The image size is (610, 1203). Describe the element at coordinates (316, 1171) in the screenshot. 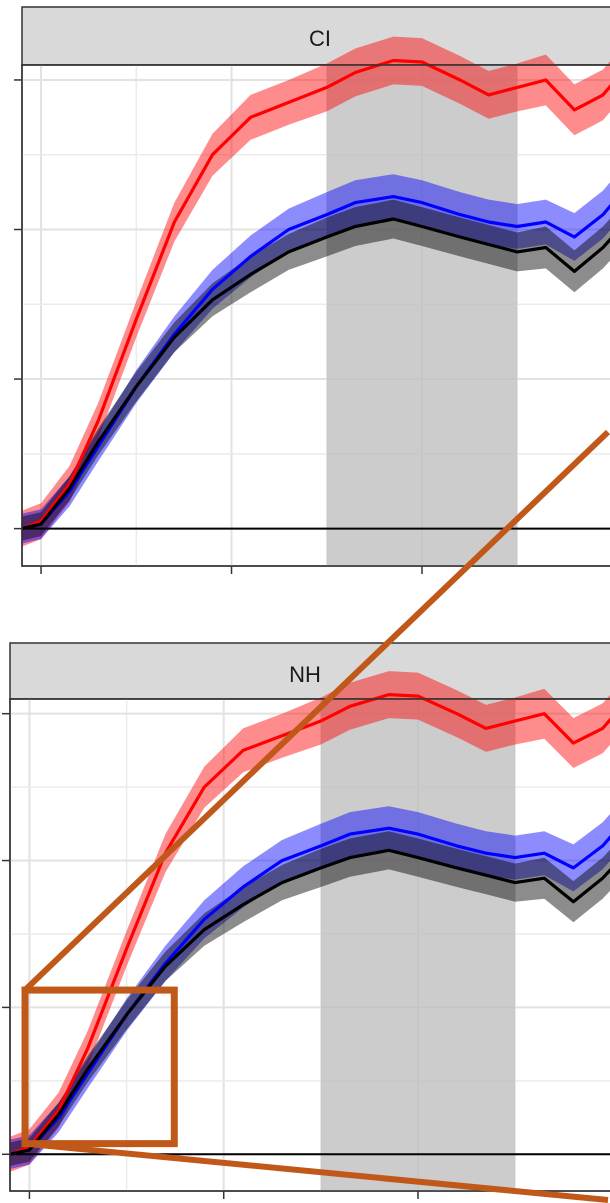

I see `callout-connector-bottom` at that location.